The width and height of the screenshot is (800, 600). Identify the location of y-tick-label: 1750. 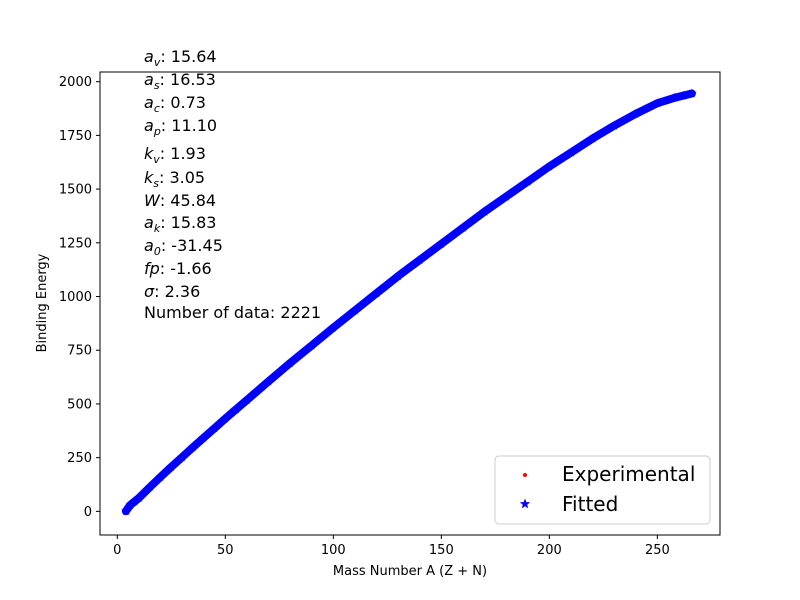
(75, 136).